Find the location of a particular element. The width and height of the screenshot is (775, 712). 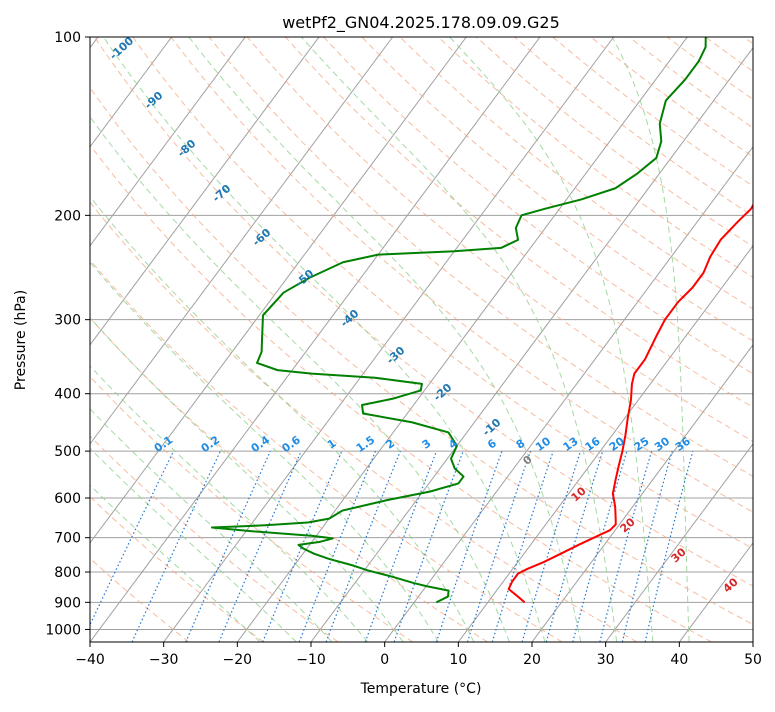

x-tick-label: 30 is located at coordinates (606, 660).